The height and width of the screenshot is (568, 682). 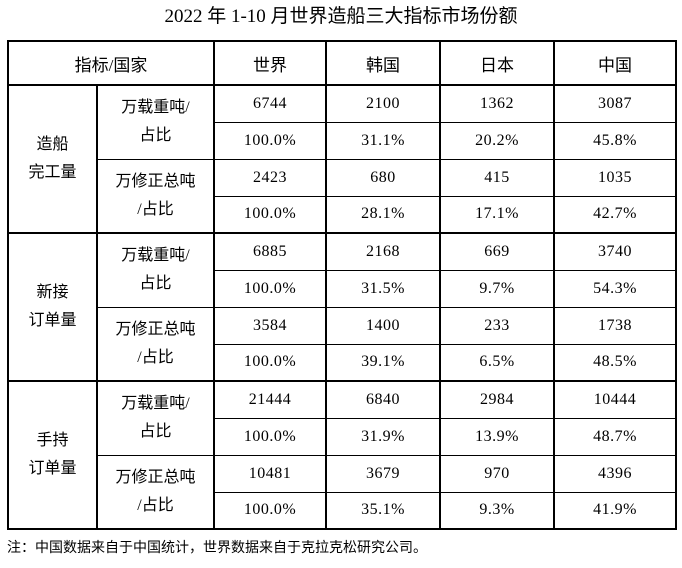 What do you see at coordinates (383, 325) in the screenshot?
I see `value-cell: 1400` at bounding box center [383, 325].